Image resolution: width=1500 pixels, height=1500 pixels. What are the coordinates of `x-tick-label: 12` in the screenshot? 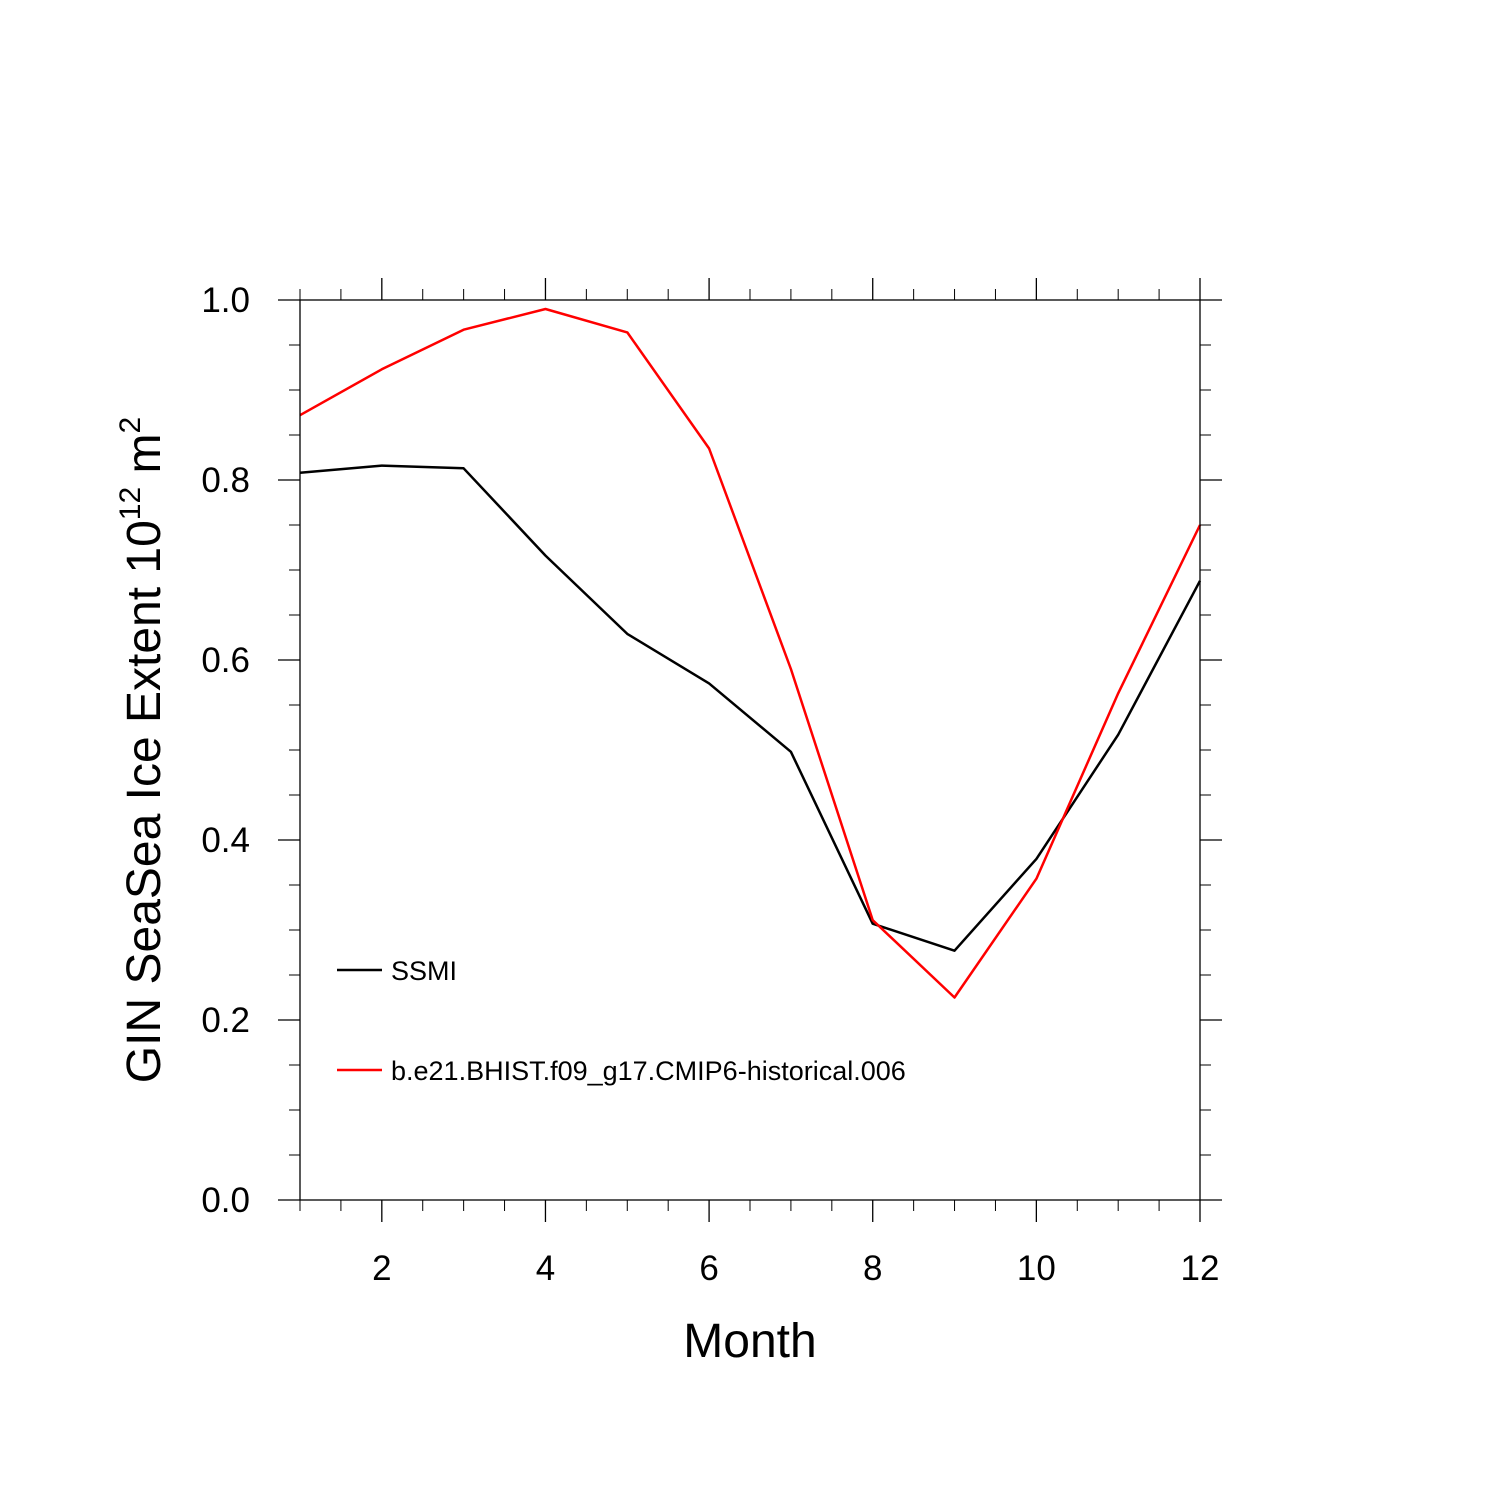 It's located at (1200, 1268).